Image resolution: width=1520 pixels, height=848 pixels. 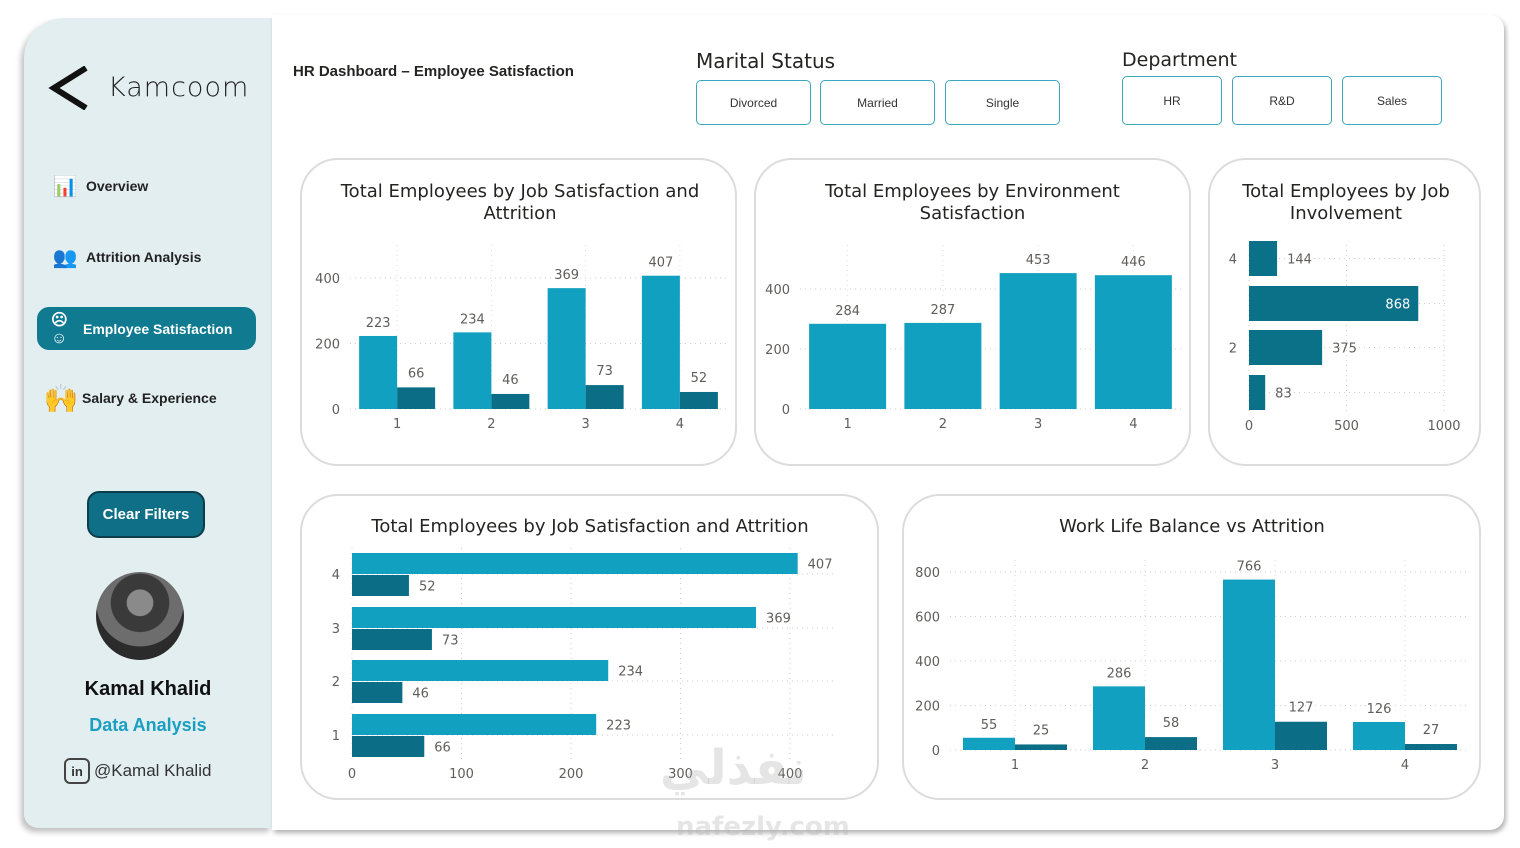 I want to click on data-label: 375, so click(x=1344, y=349).